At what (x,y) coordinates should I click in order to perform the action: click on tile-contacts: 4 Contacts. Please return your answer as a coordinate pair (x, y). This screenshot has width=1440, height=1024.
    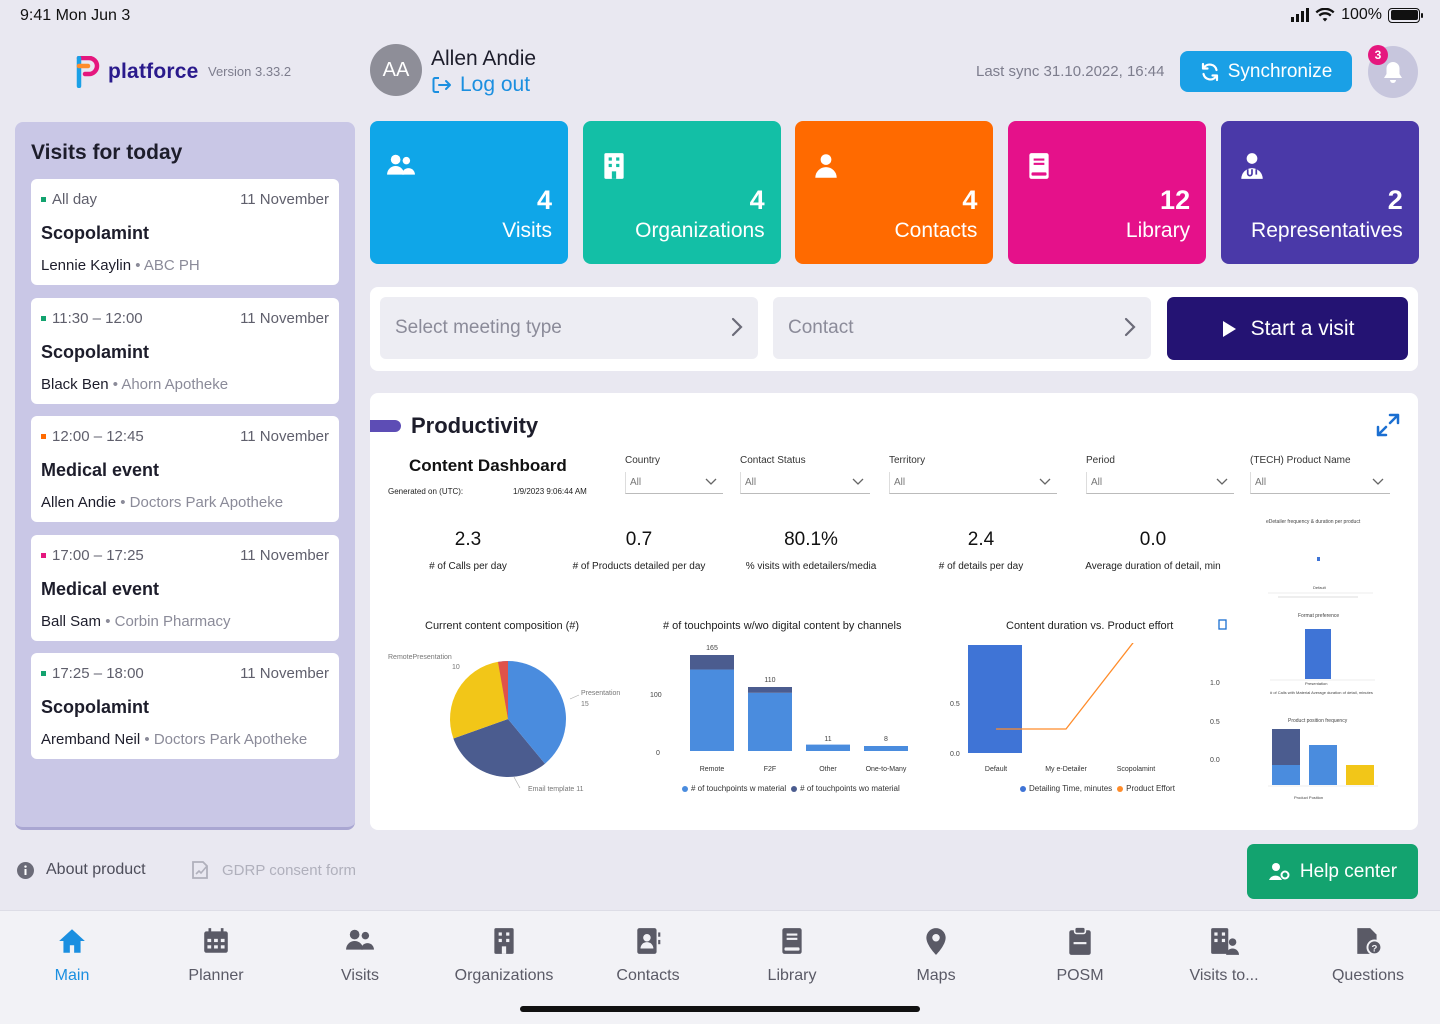
    Looking at the image, I should click on (894, 192).